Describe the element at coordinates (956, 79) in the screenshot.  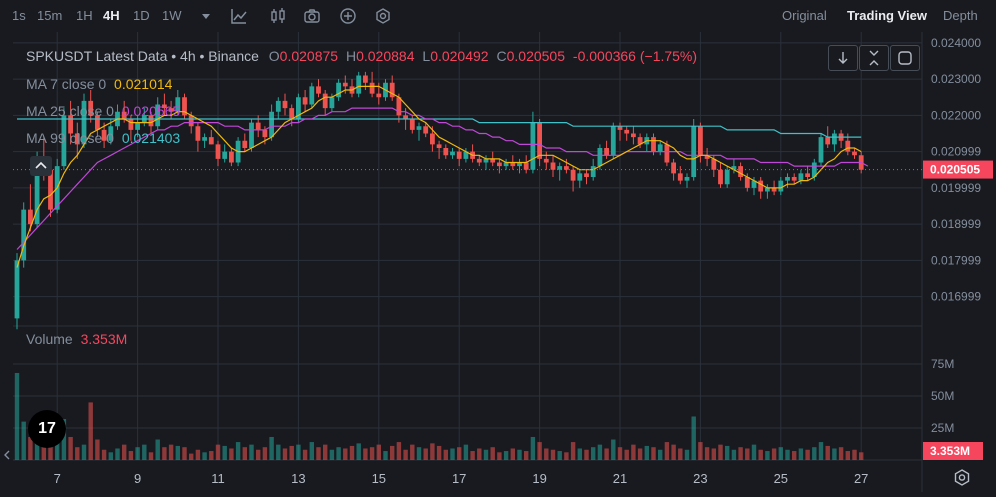
I see `price-tick-label: 0.023000` at that location.